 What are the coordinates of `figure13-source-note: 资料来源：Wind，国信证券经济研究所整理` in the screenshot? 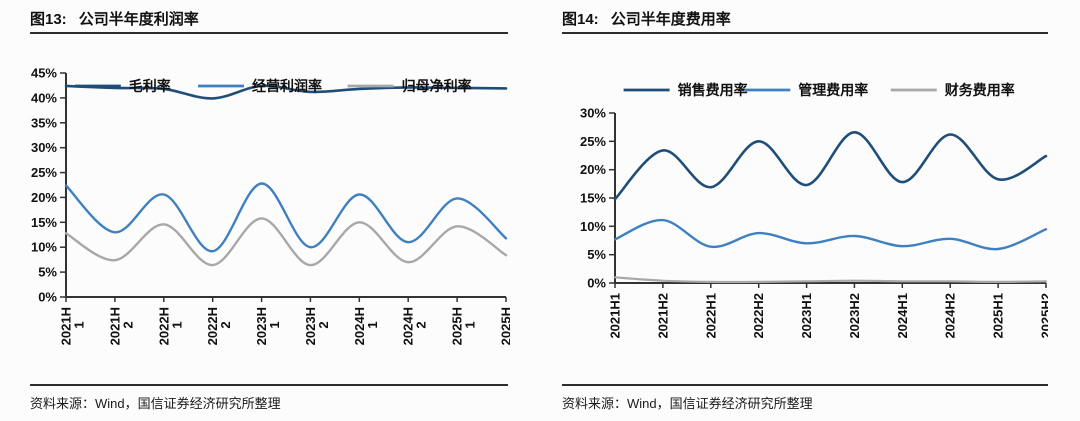 It's located at (269, 398).